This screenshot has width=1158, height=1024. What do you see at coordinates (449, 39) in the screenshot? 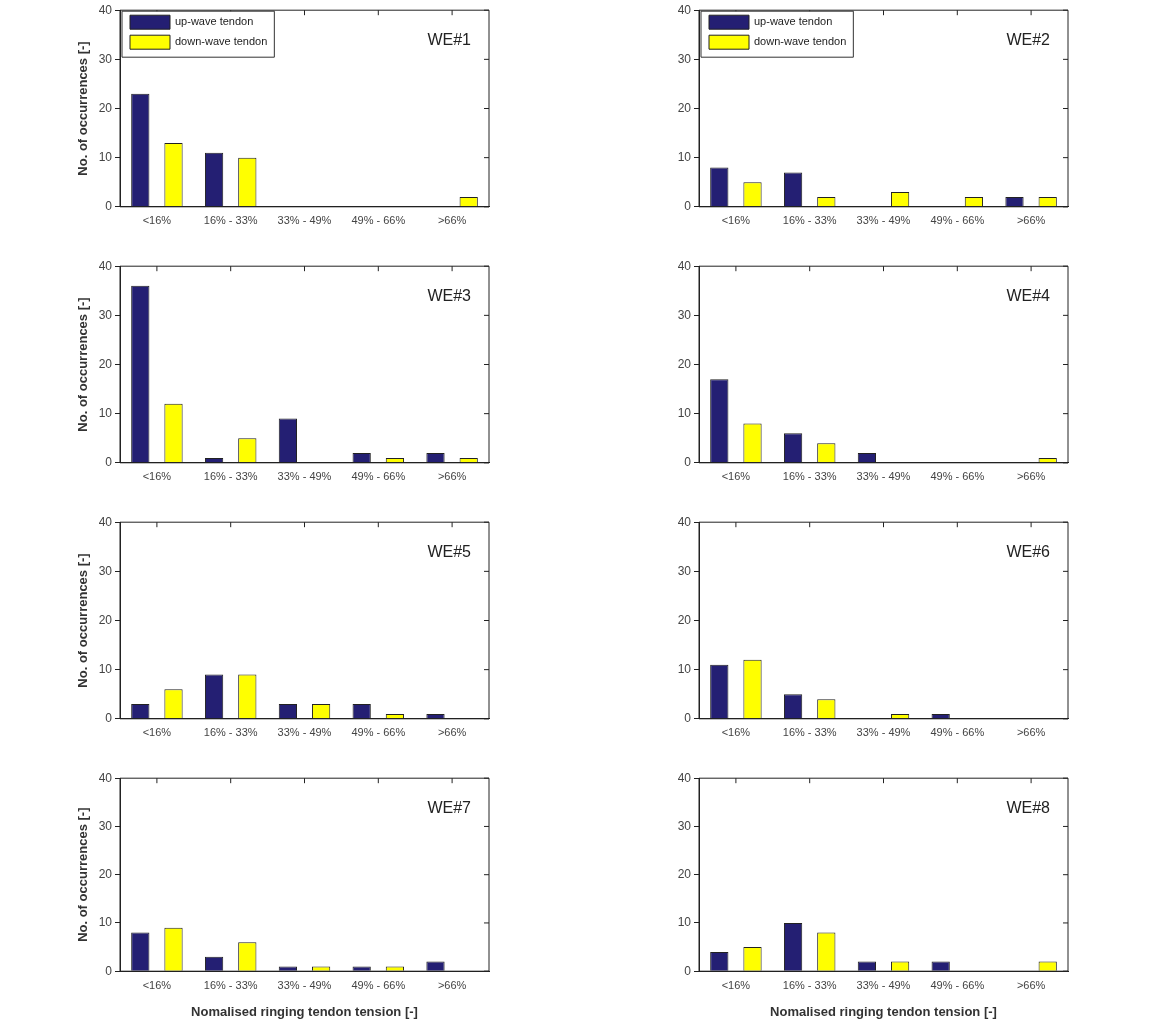
I see `annotation: WE#1` at bounding box center [449, 39].